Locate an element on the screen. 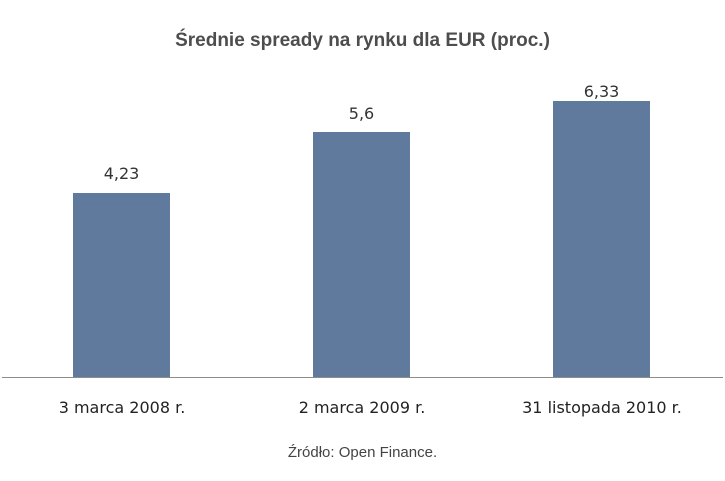 The width and height of the screenshot is (725, 481). value-label-0: 4,23 is located at coordinates (121, 173).